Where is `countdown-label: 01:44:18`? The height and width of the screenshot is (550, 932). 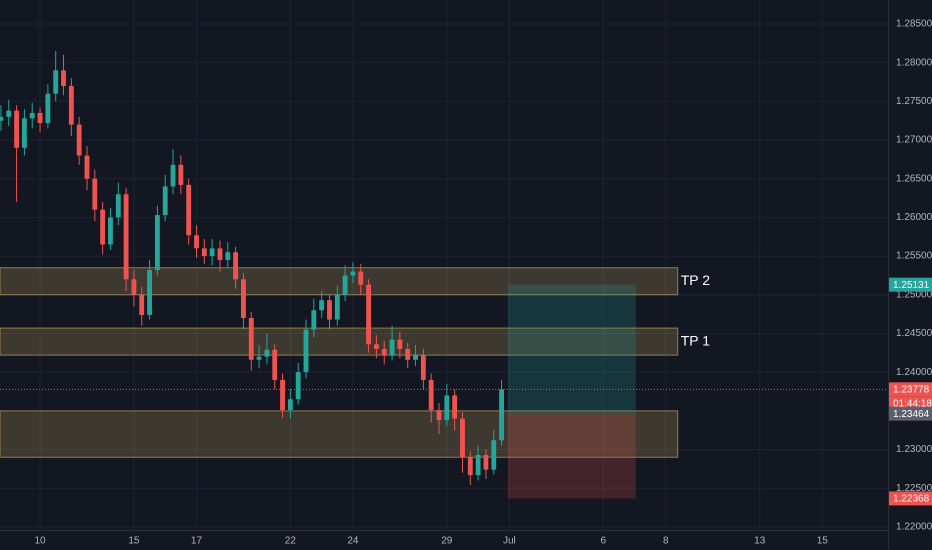
countdown-label: 01:44:18 is located at coordinates (912, 403).